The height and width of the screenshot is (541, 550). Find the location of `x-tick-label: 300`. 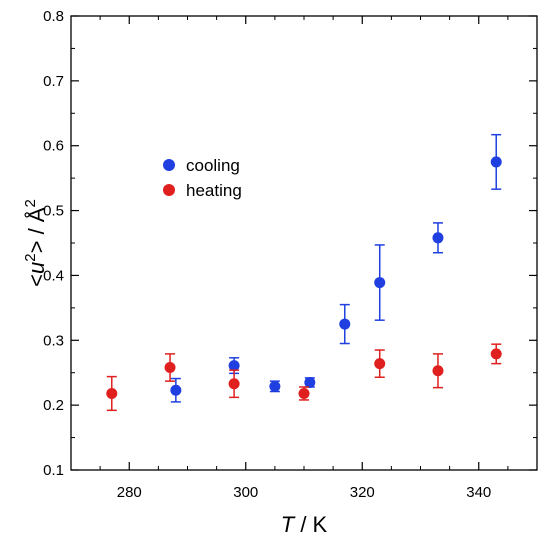

x-tick-label: 300 is located at coordinates (245, 492).